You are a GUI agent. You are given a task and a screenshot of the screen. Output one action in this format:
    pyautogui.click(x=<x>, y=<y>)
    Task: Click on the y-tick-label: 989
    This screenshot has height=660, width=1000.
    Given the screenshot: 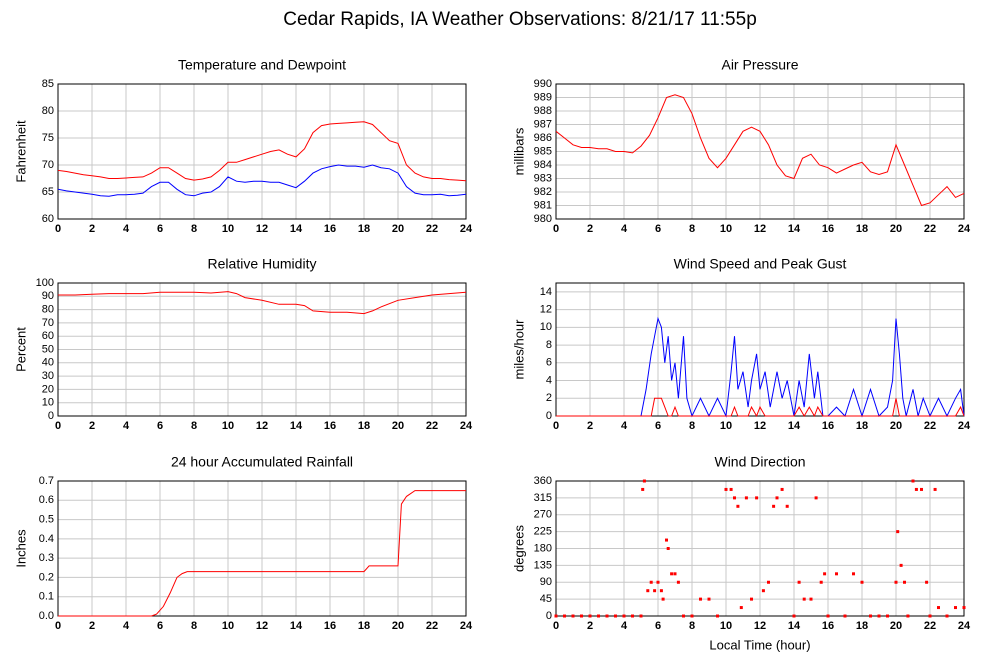 What is the action you would take?
    pyautogui.click(x=543, y=97)
    